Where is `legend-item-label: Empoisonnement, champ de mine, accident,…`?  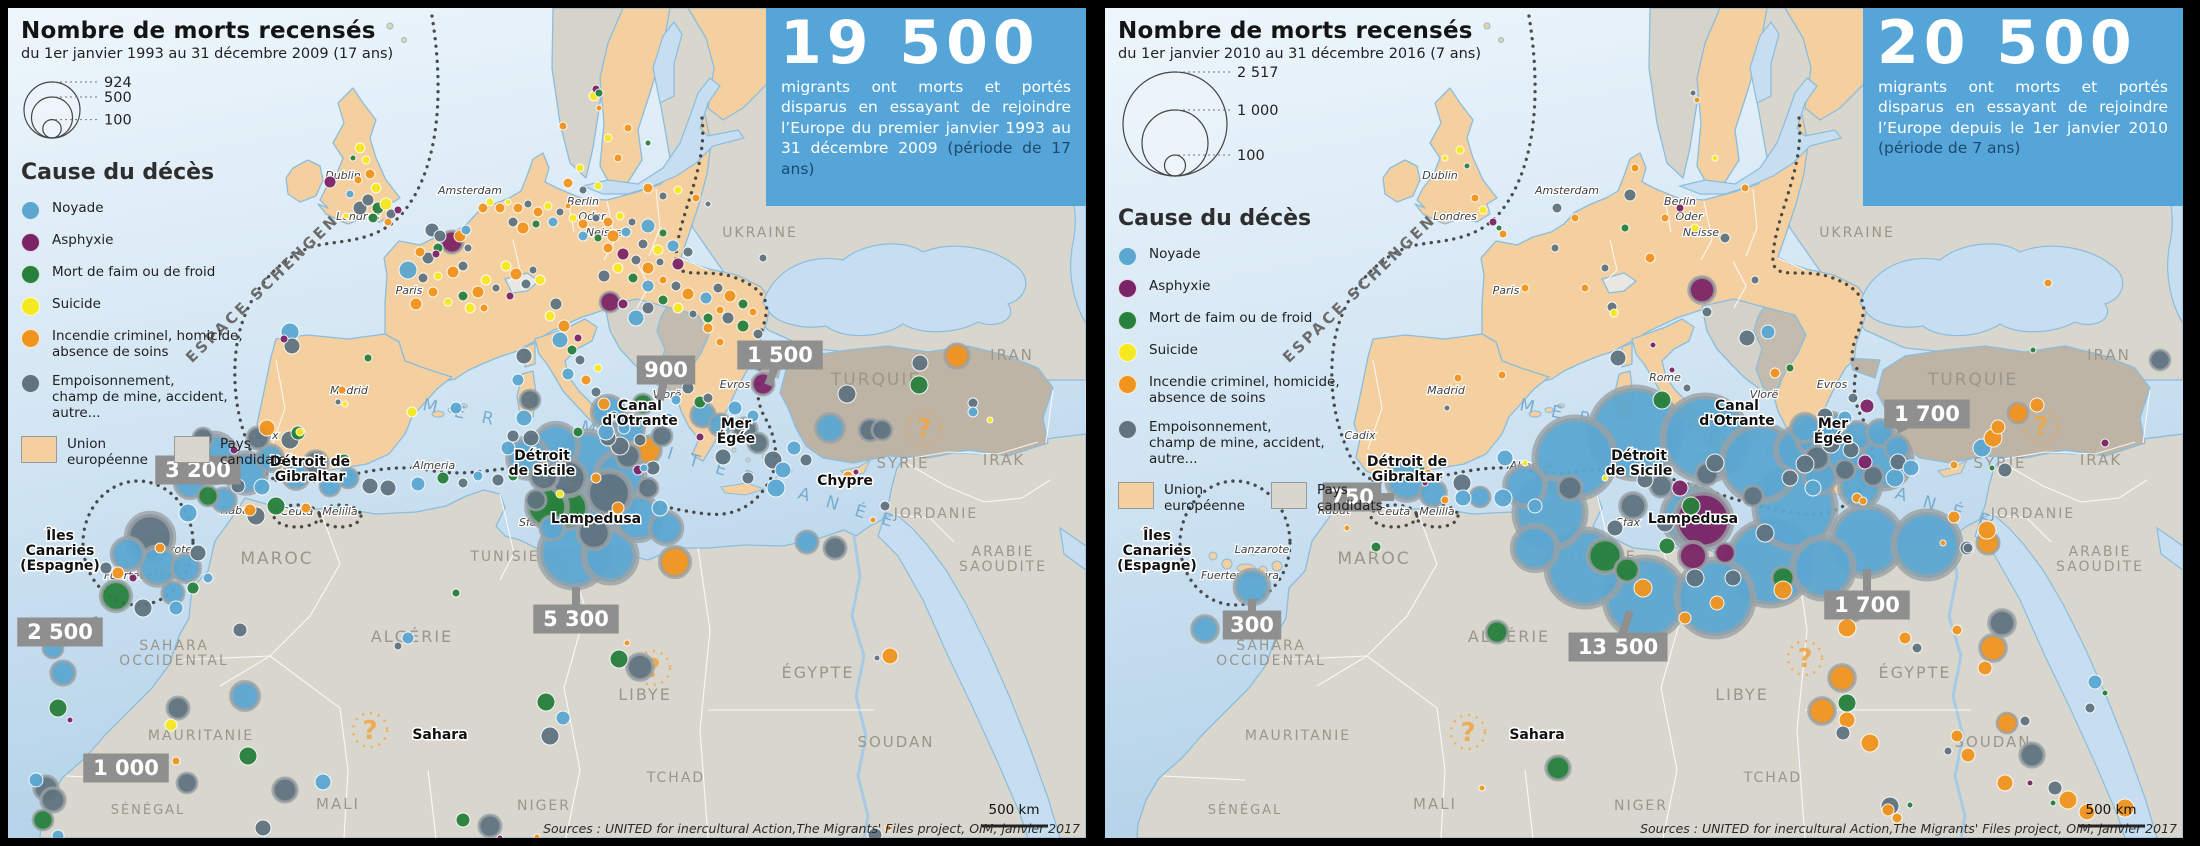 legend-item-label: Empoisonnement, champ de mine, accident,… is located at coordinates (140, 396).